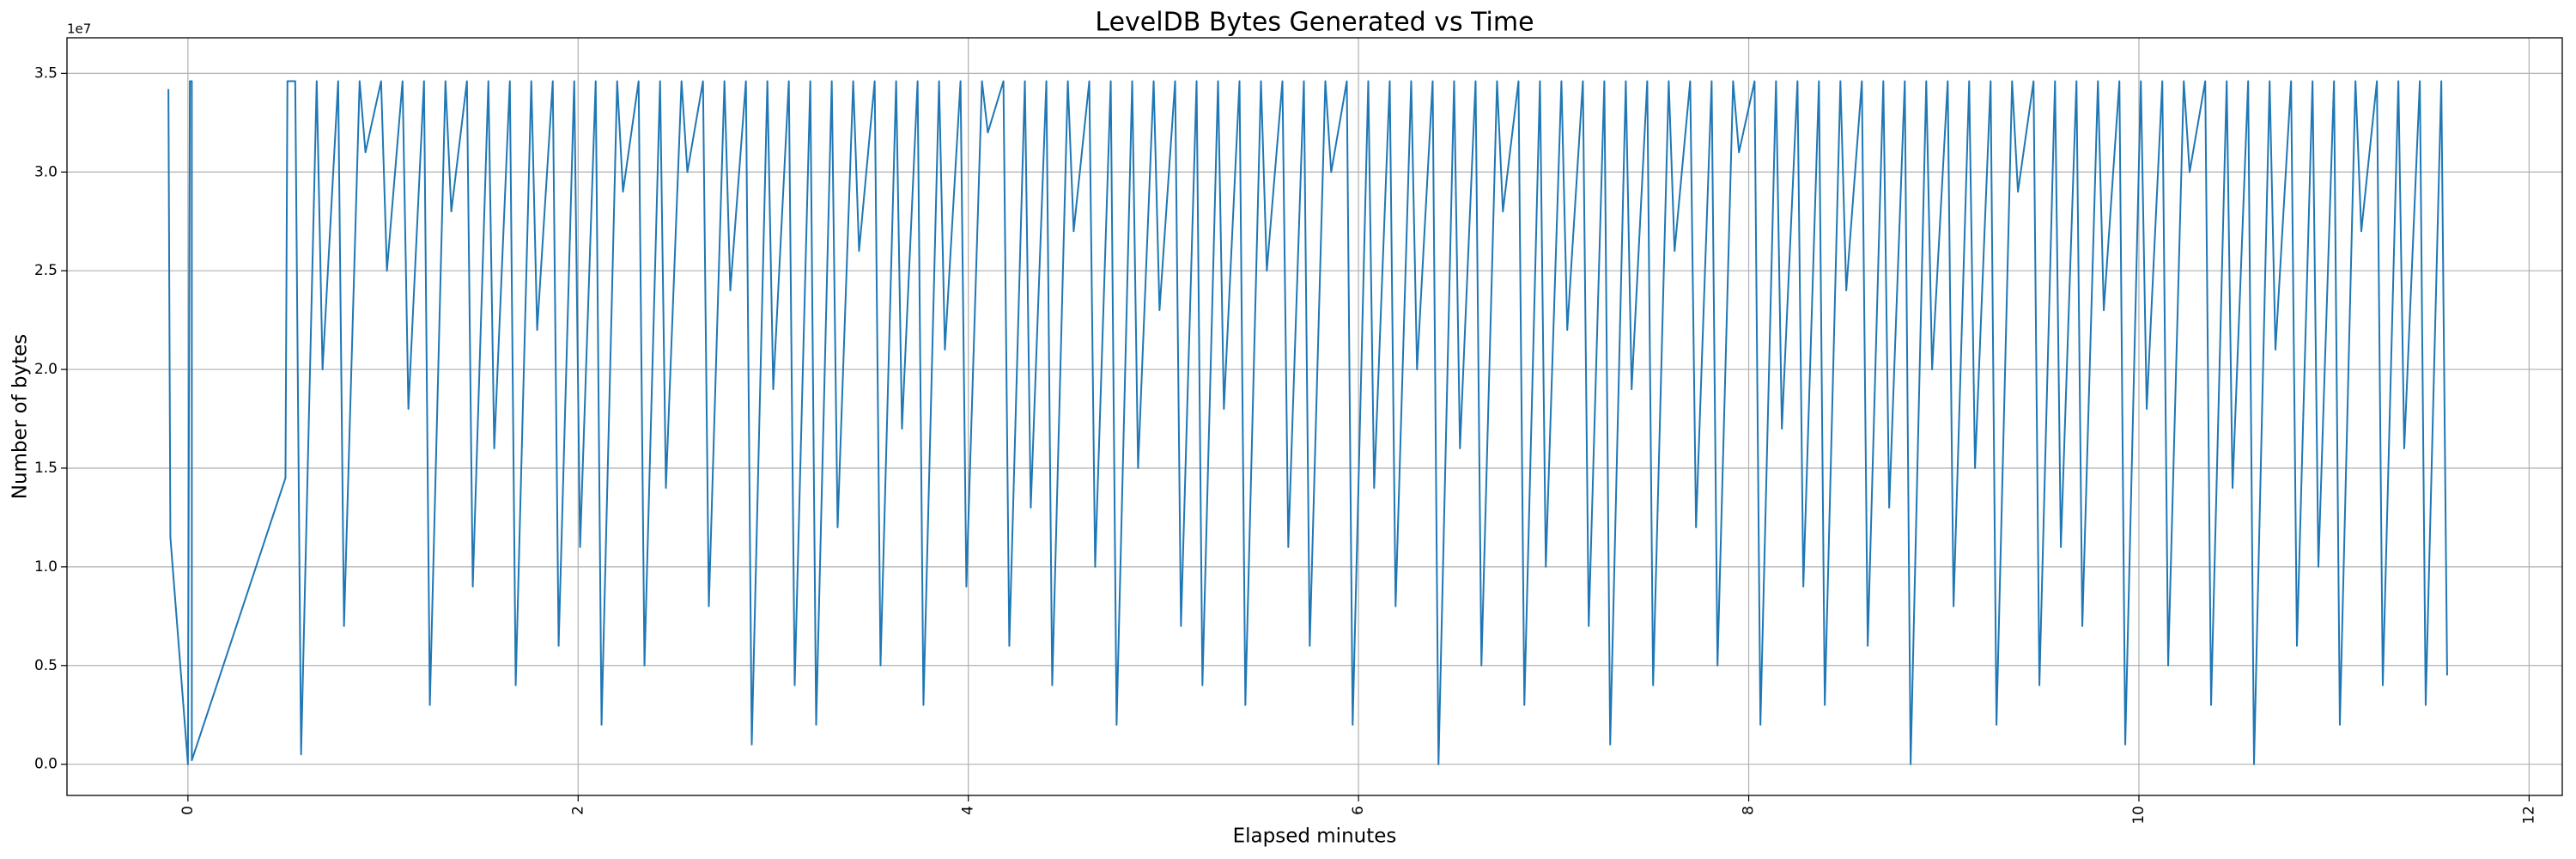 The width and height of the screenshot is (2576, 859). I want to click on x-tick-label: 2, so click(577, 811).